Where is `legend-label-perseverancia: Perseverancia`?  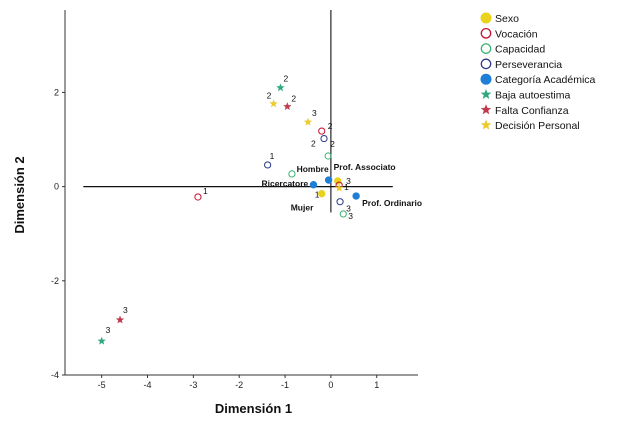 legend-label-perseverancia: Perseverancia is located at coordinates (528, 65).